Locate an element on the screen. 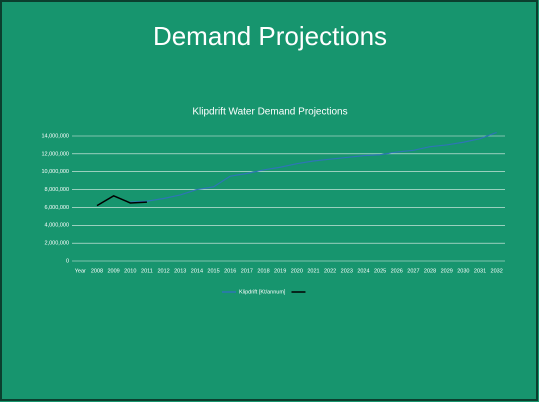  x-tick-label: Year is located at coordinates (80, 271).